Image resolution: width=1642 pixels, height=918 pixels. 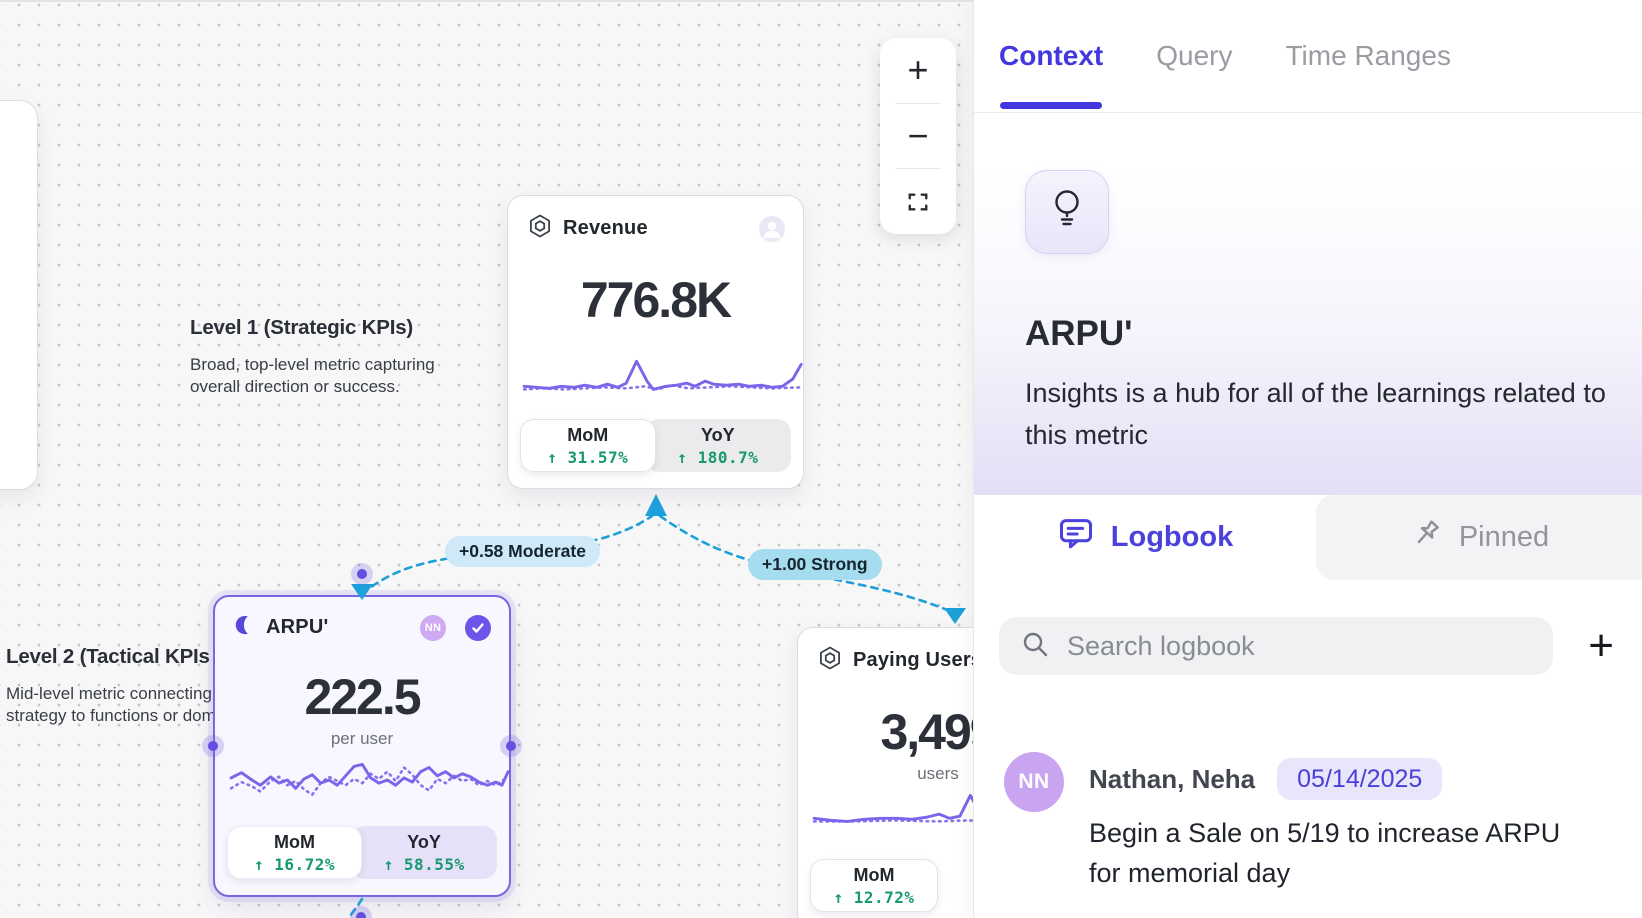 I want to click on mom-value: 16.72%, so click(x=305, y=864).